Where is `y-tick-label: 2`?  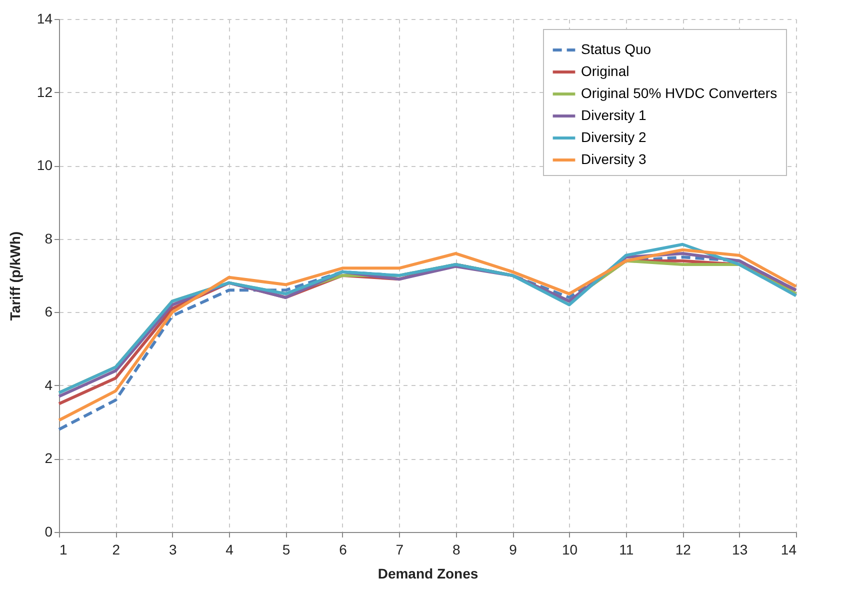 y-tick-label: 2 is located at coordinates (48, 458).